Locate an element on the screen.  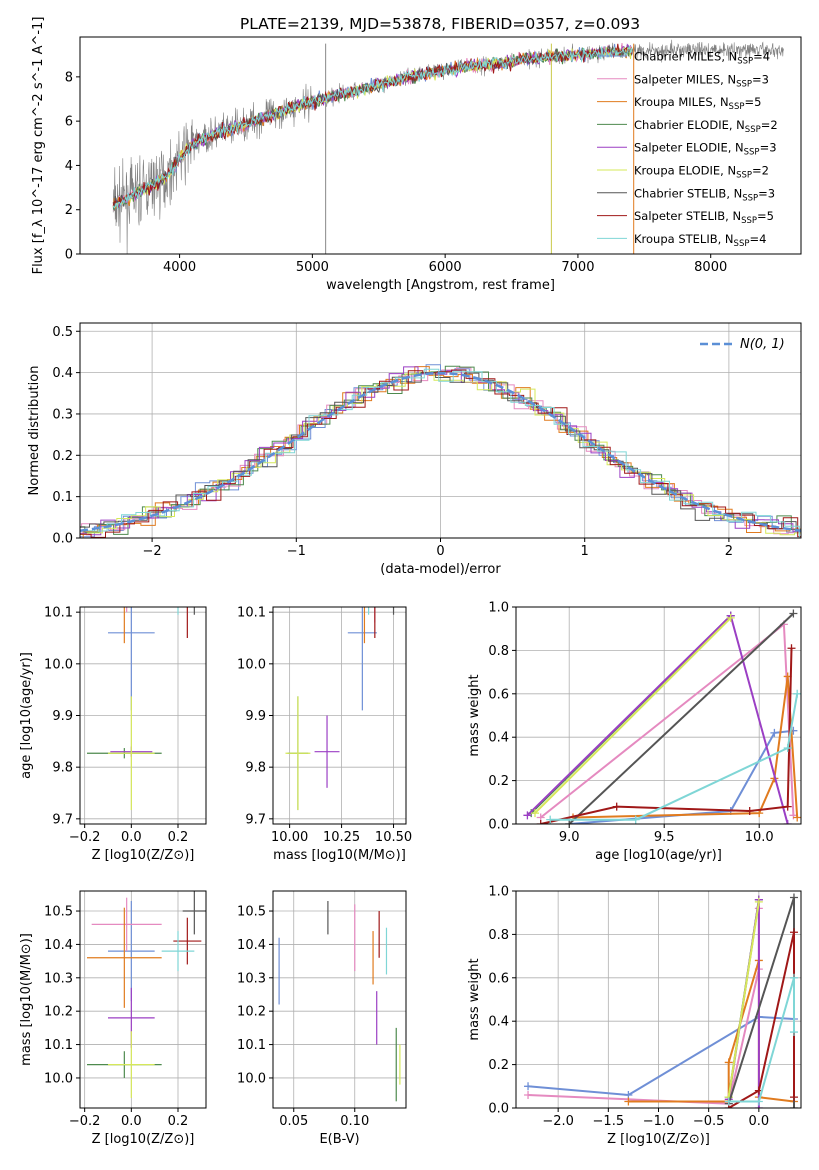
weight-marker-chab_stelib is located at coordinates (793, 897).